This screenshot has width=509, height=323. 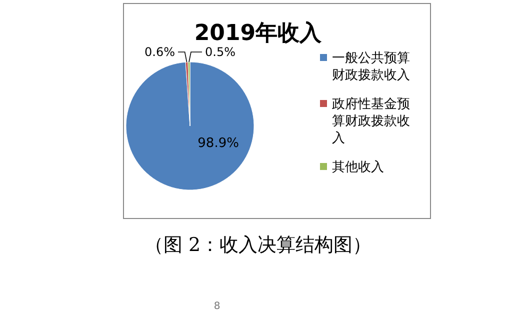 What do you see at coordinates (358, 167) in the screenshot?
I see `legend-label: 其他收入` at bounding box center [358, 167].